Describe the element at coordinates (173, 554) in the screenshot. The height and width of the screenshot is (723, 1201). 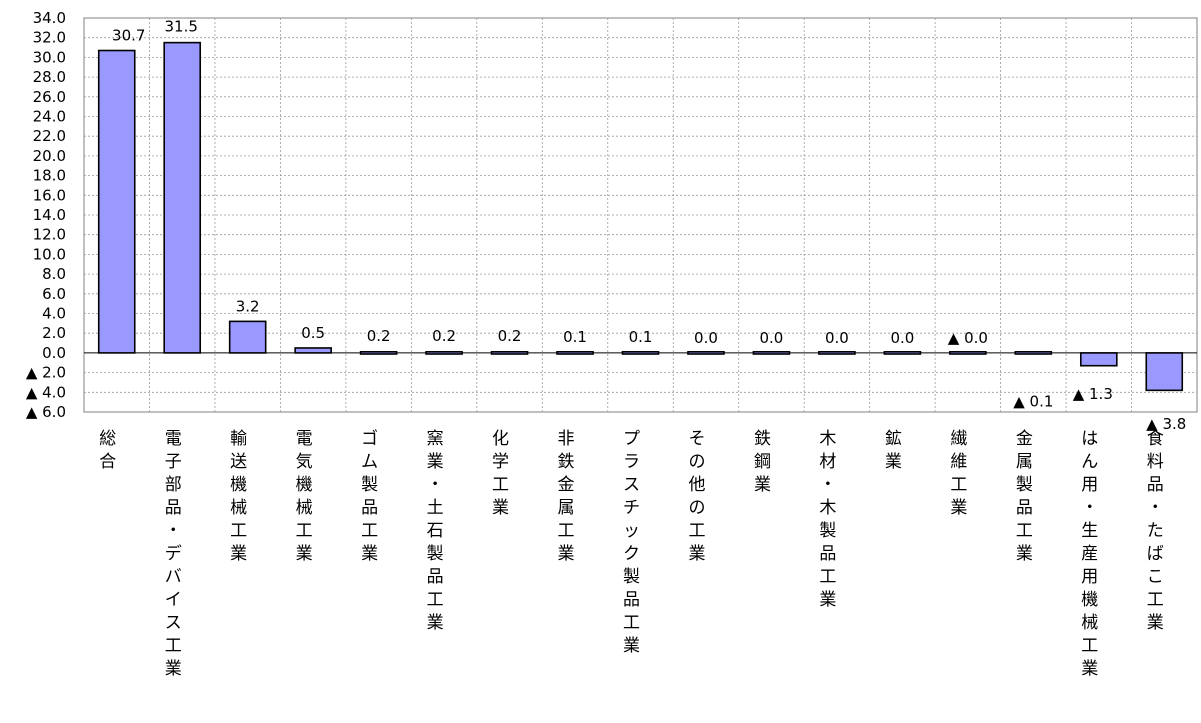
I see `category-label: 電子部品・デバイス工業` at that location.